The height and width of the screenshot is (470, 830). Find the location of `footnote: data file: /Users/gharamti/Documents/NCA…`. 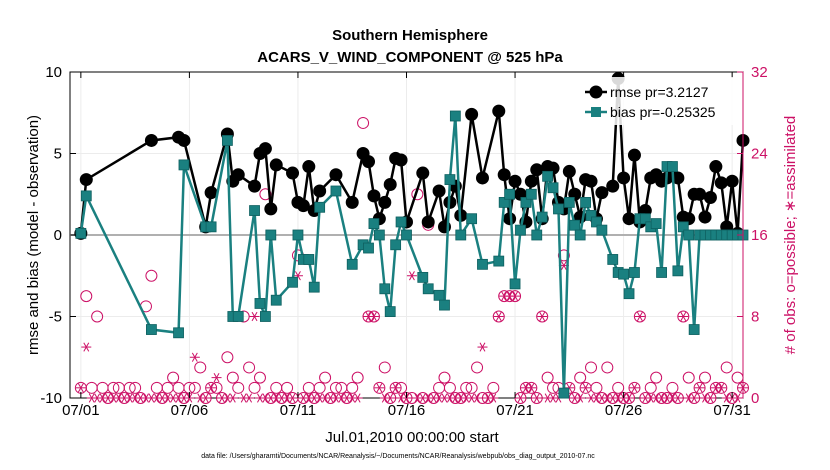

footnote: data file: /Users/gharamti/Documents/NCA… is located at coordinates (398, 456).